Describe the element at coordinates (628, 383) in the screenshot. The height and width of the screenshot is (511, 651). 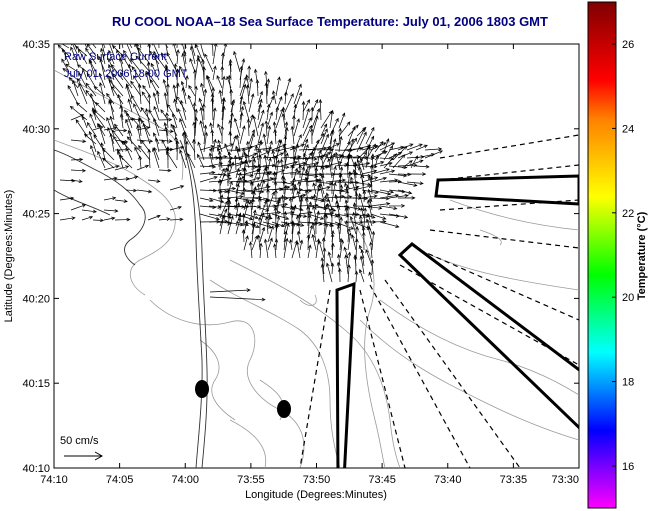
I see `colorbar-tick-label: 18` at that location.